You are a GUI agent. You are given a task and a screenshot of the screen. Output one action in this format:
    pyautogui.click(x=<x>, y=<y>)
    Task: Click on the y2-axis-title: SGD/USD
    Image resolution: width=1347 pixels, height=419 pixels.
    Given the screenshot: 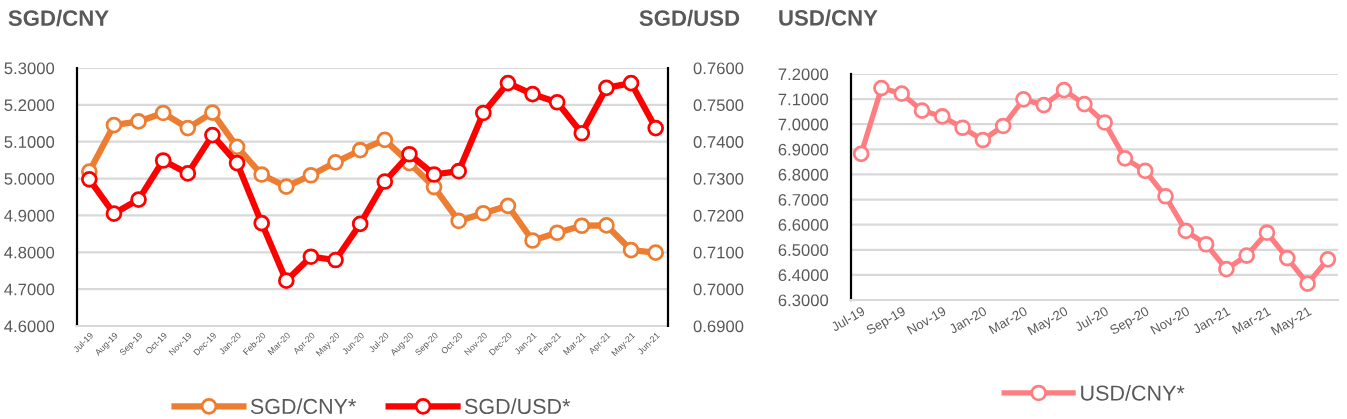 What is the action you would take?
    pyautogui.click(x=689, y=18)
    